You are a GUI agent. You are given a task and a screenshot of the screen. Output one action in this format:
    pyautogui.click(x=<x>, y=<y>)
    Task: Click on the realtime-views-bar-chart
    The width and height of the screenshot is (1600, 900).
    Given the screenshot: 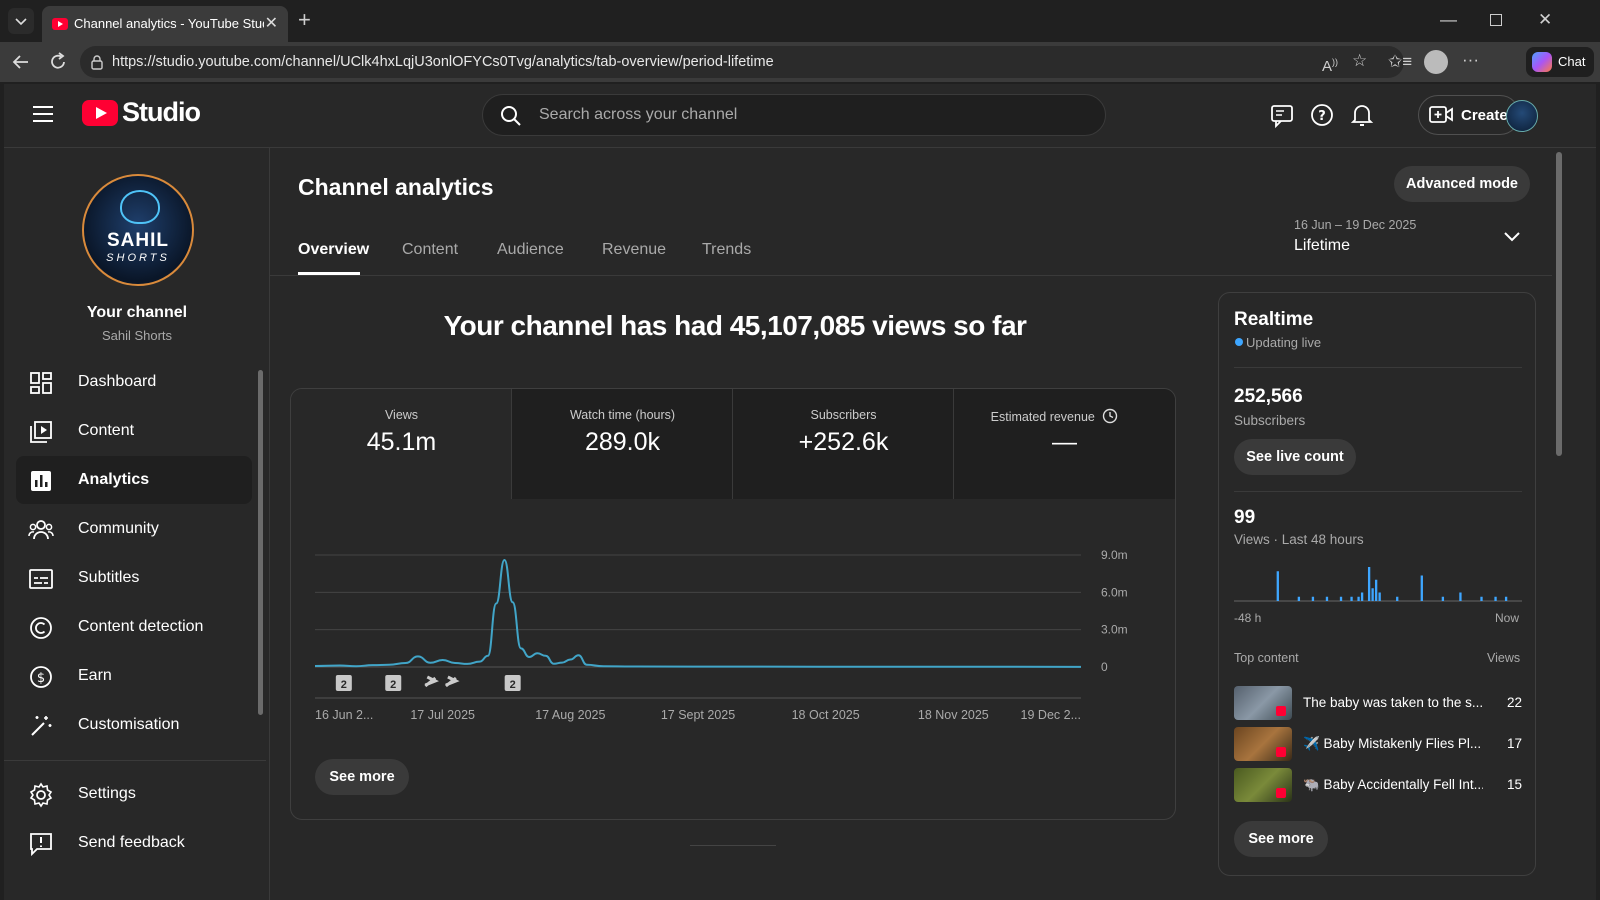 What is the action you would take?
    pyautogui.click(x=1378, y=584)
    